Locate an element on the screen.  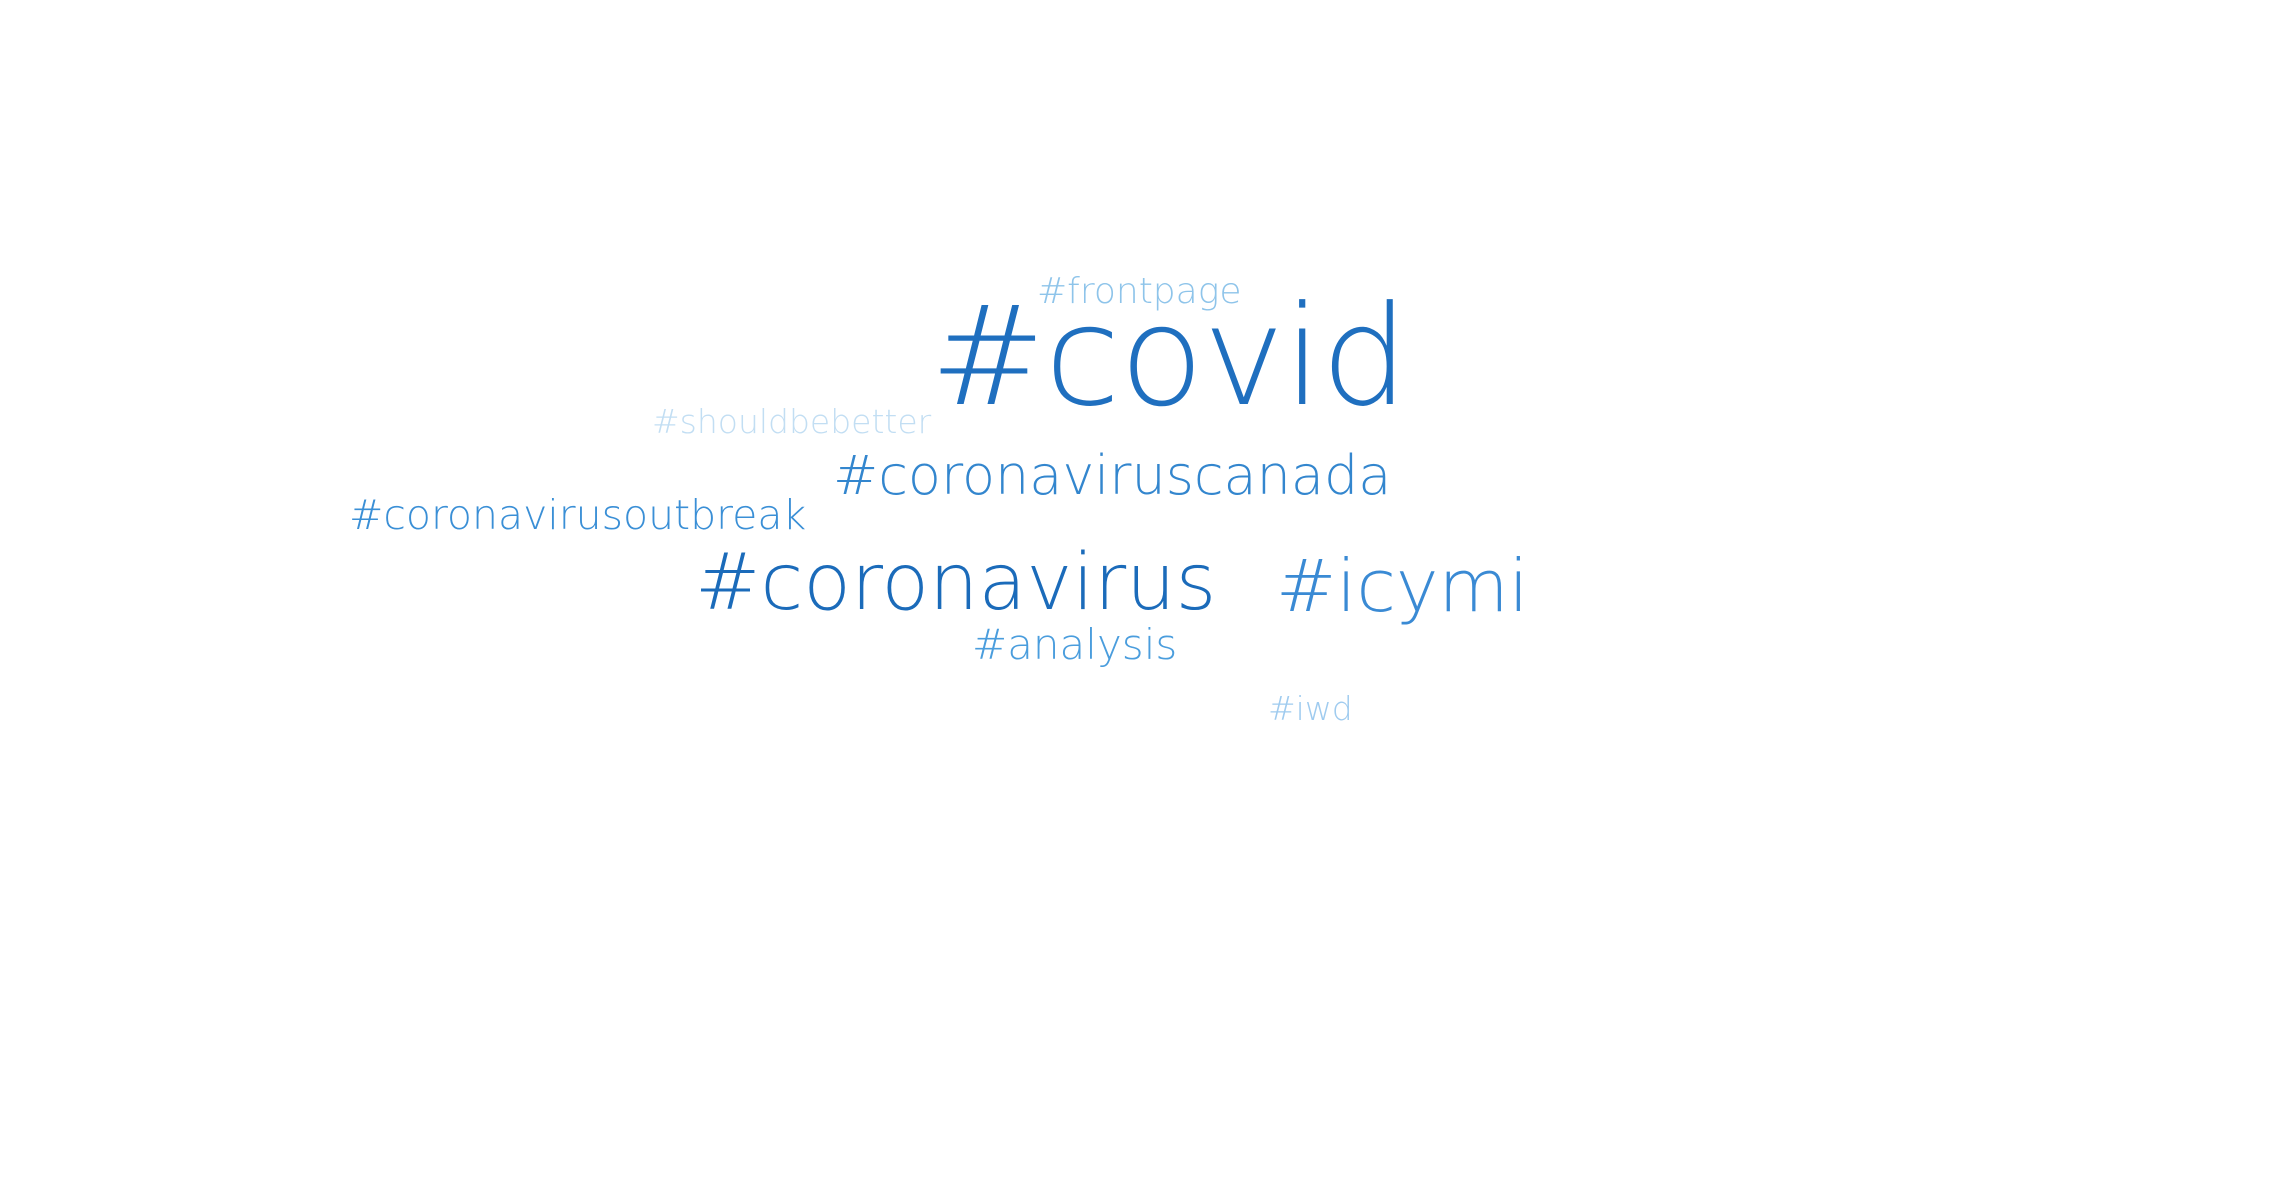
word-icymi: #icymi is located at coordinates (1402, 586).